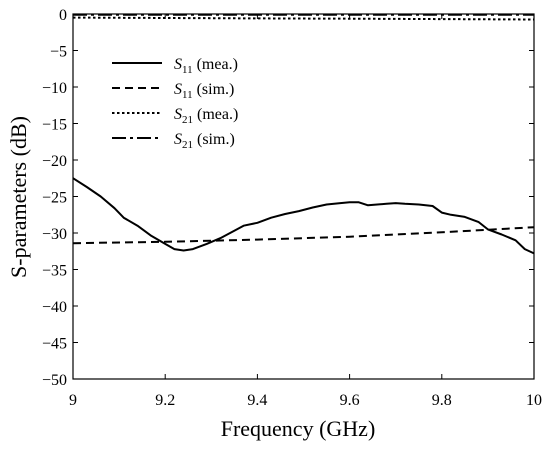 The height and width of the screenshot is (449, 550). Describe the element at coordinates (534, 400) in the screenshot. I see `x-tick-label: 10` at that location.